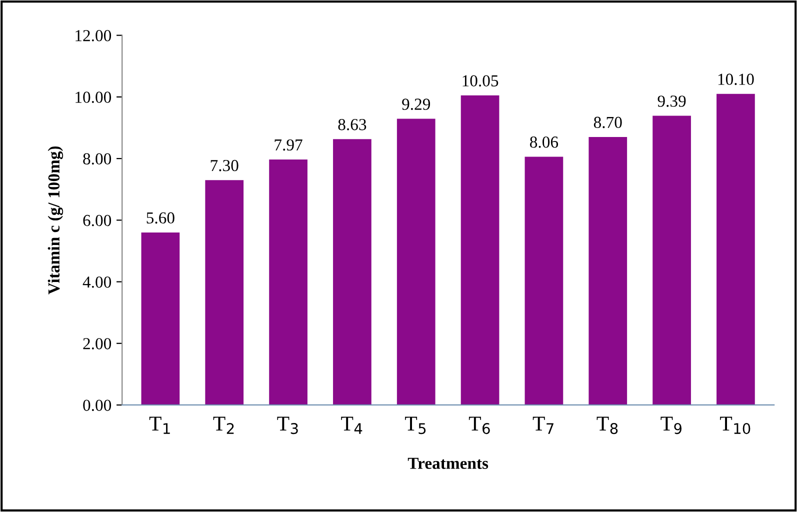 This screenshot has height=512, width=798. What do you see at coordinates (479, 425) in the screenshot?
I see `x-tick-label: T$_{6}$` at bounding box center [479, 425].